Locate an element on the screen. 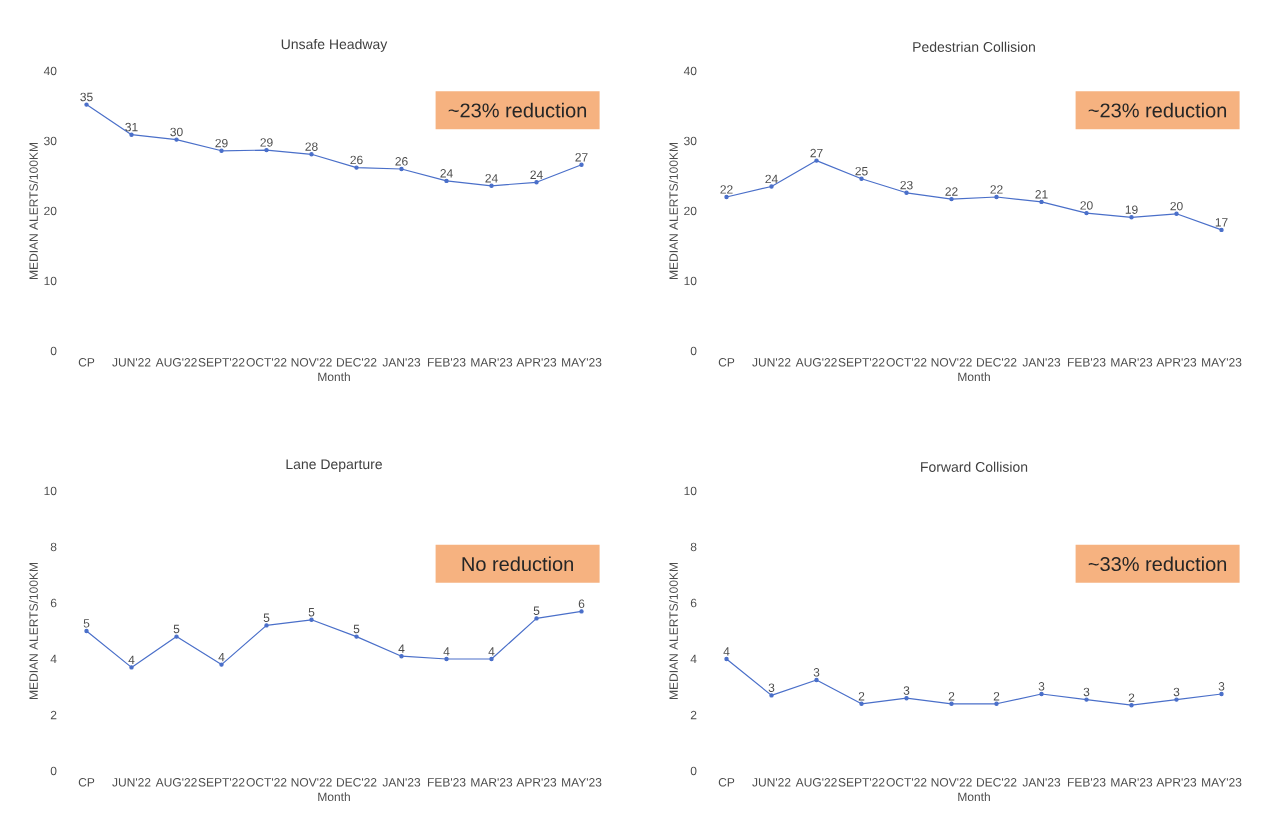  data-label: 6 is located at coordinates (581, 603).